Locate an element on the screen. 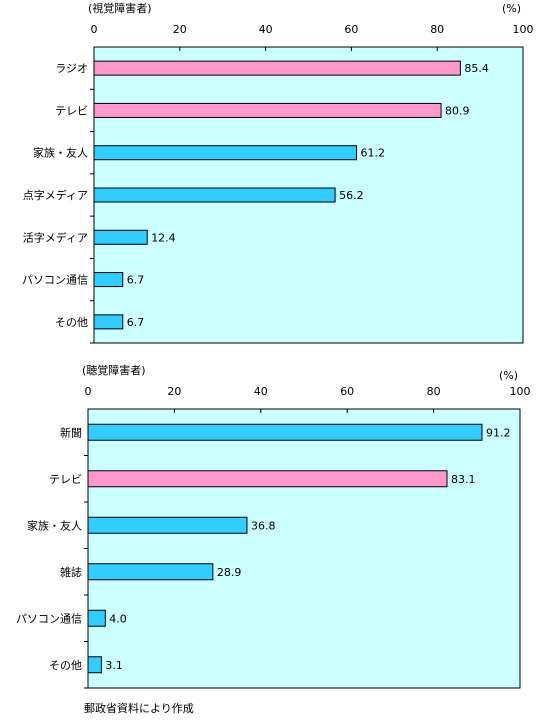 Image resolution: width=544 pixels, height=722 pixels. chart2-value-label: 4.0 is located at coordinates (118, 618).